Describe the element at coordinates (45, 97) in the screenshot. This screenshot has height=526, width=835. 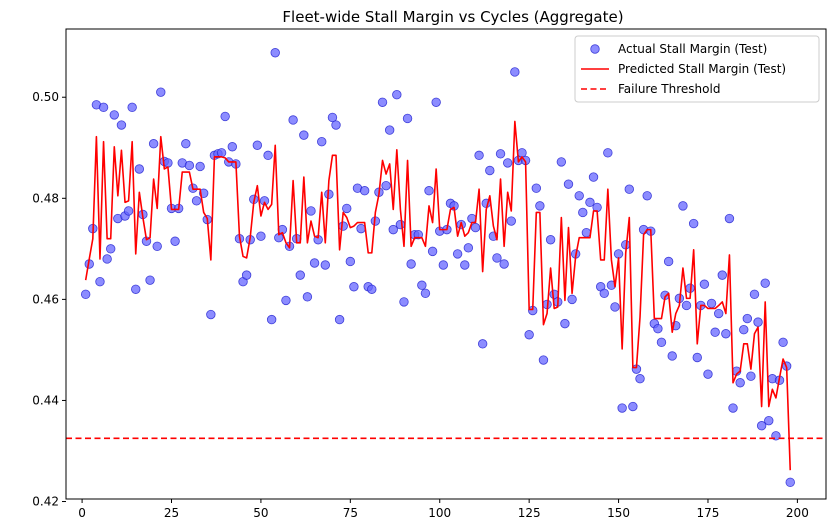
I see `y-tick-label: 0.50` at that location.